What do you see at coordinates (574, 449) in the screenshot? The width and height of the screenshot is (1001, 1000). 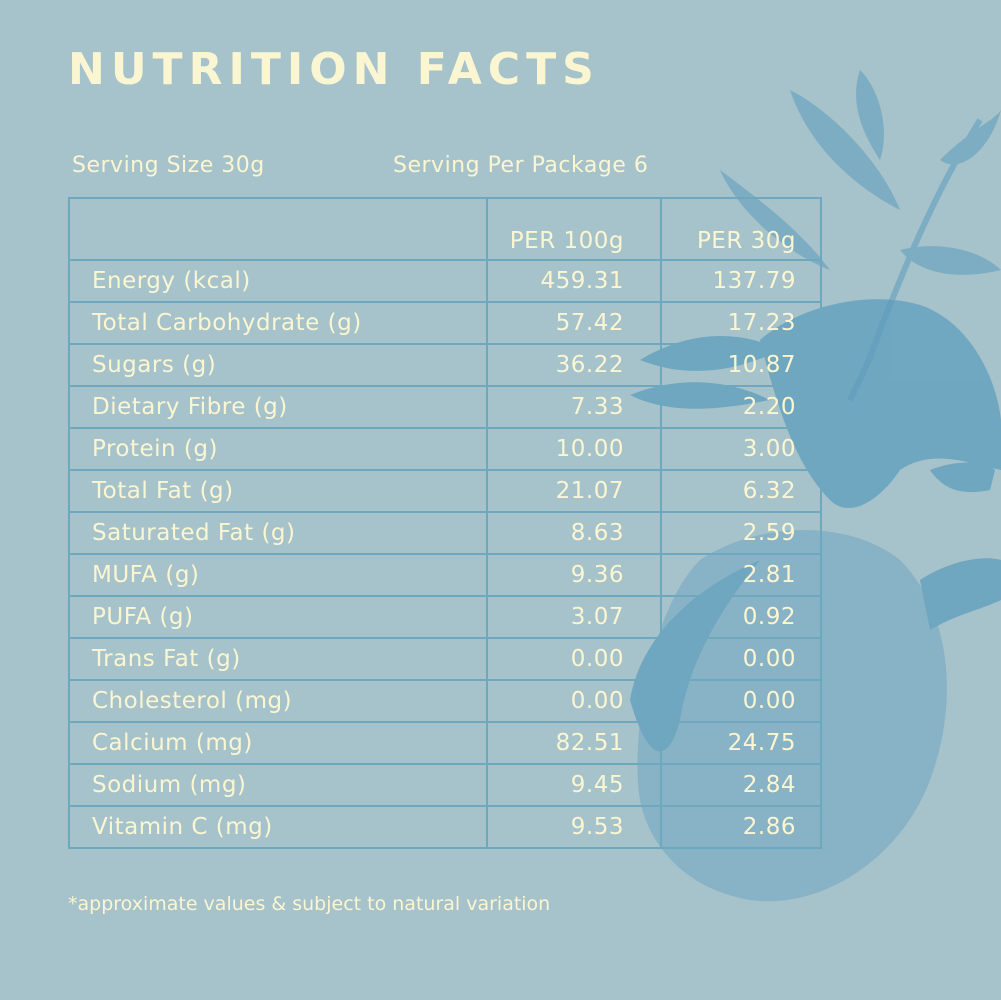 I see `value-per-100g: 10.00` at bounding box center [574, 449].